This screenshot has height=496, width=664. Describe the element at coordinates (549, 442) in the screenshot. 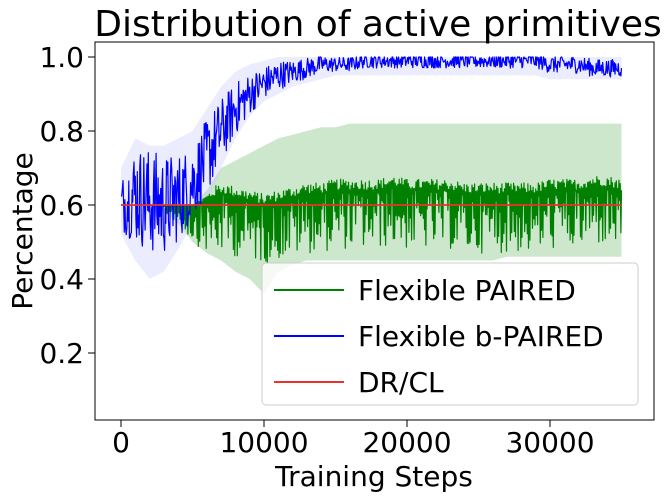

I see `x-tick-label: 30000` at that location.